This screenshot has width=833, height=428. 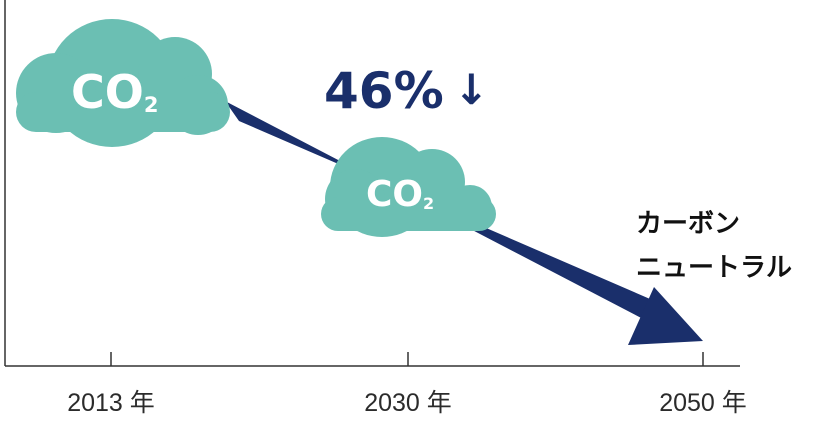 What do you see at coordinates (471, 89) in the screenshot?
I see `down-arrow-icon: ↓` at bounding box center [471, 89].